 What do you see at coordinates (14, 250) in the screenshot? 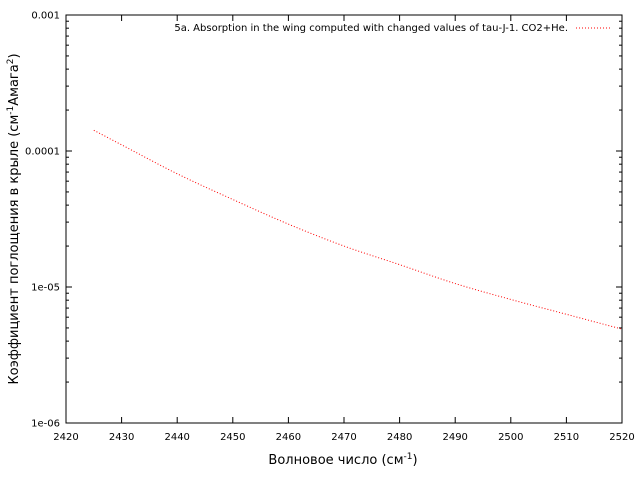
I see `y-axis-title-main: Коэффициент поглощения в крыле (см` at bounding box center [14, 250].